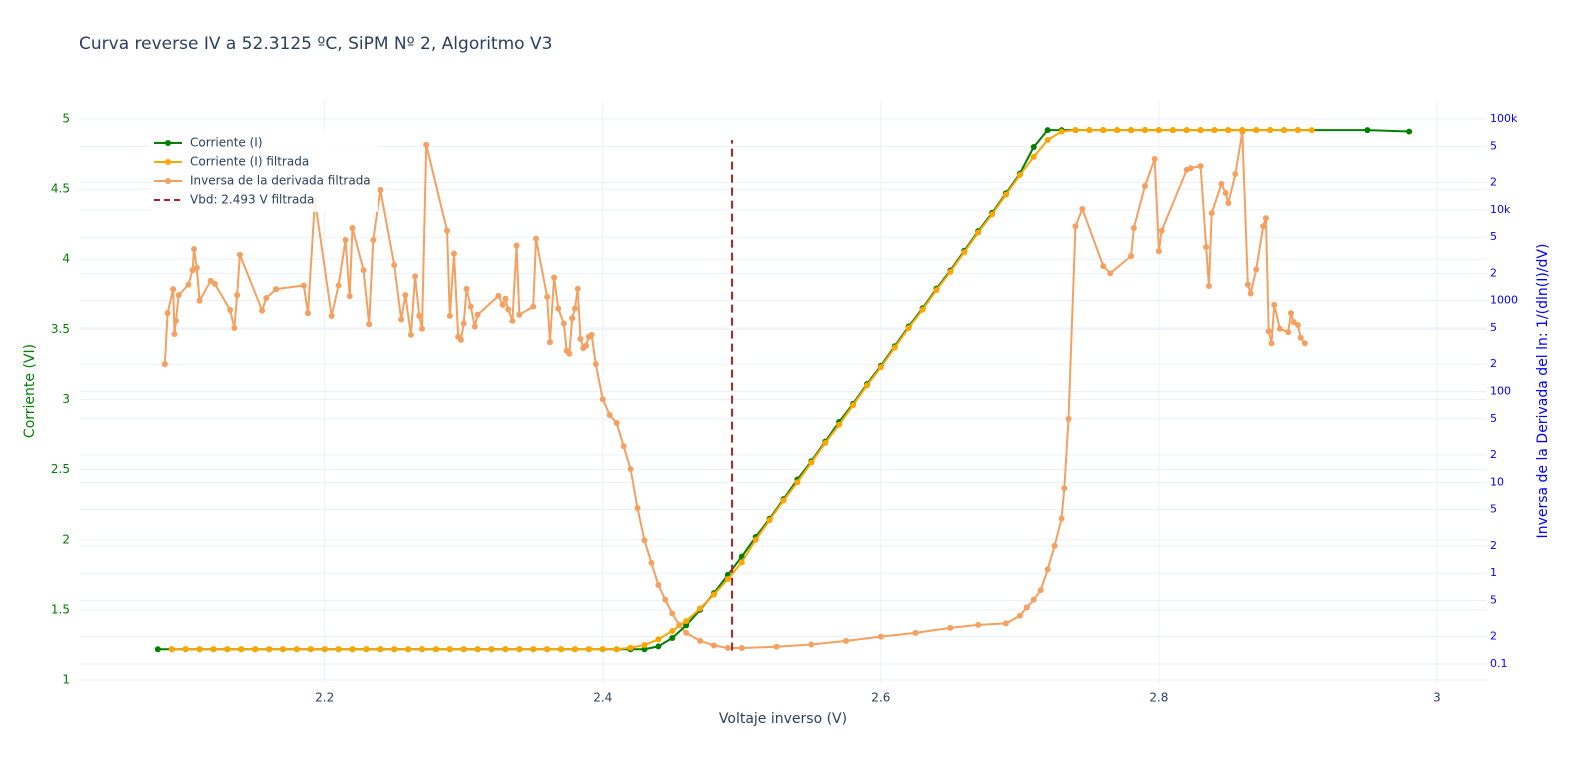  What do you see at coordinates (1500, 209) in the screenshot?
I see `y2-tick-label: 10k` at bounding box center [1500, 209].